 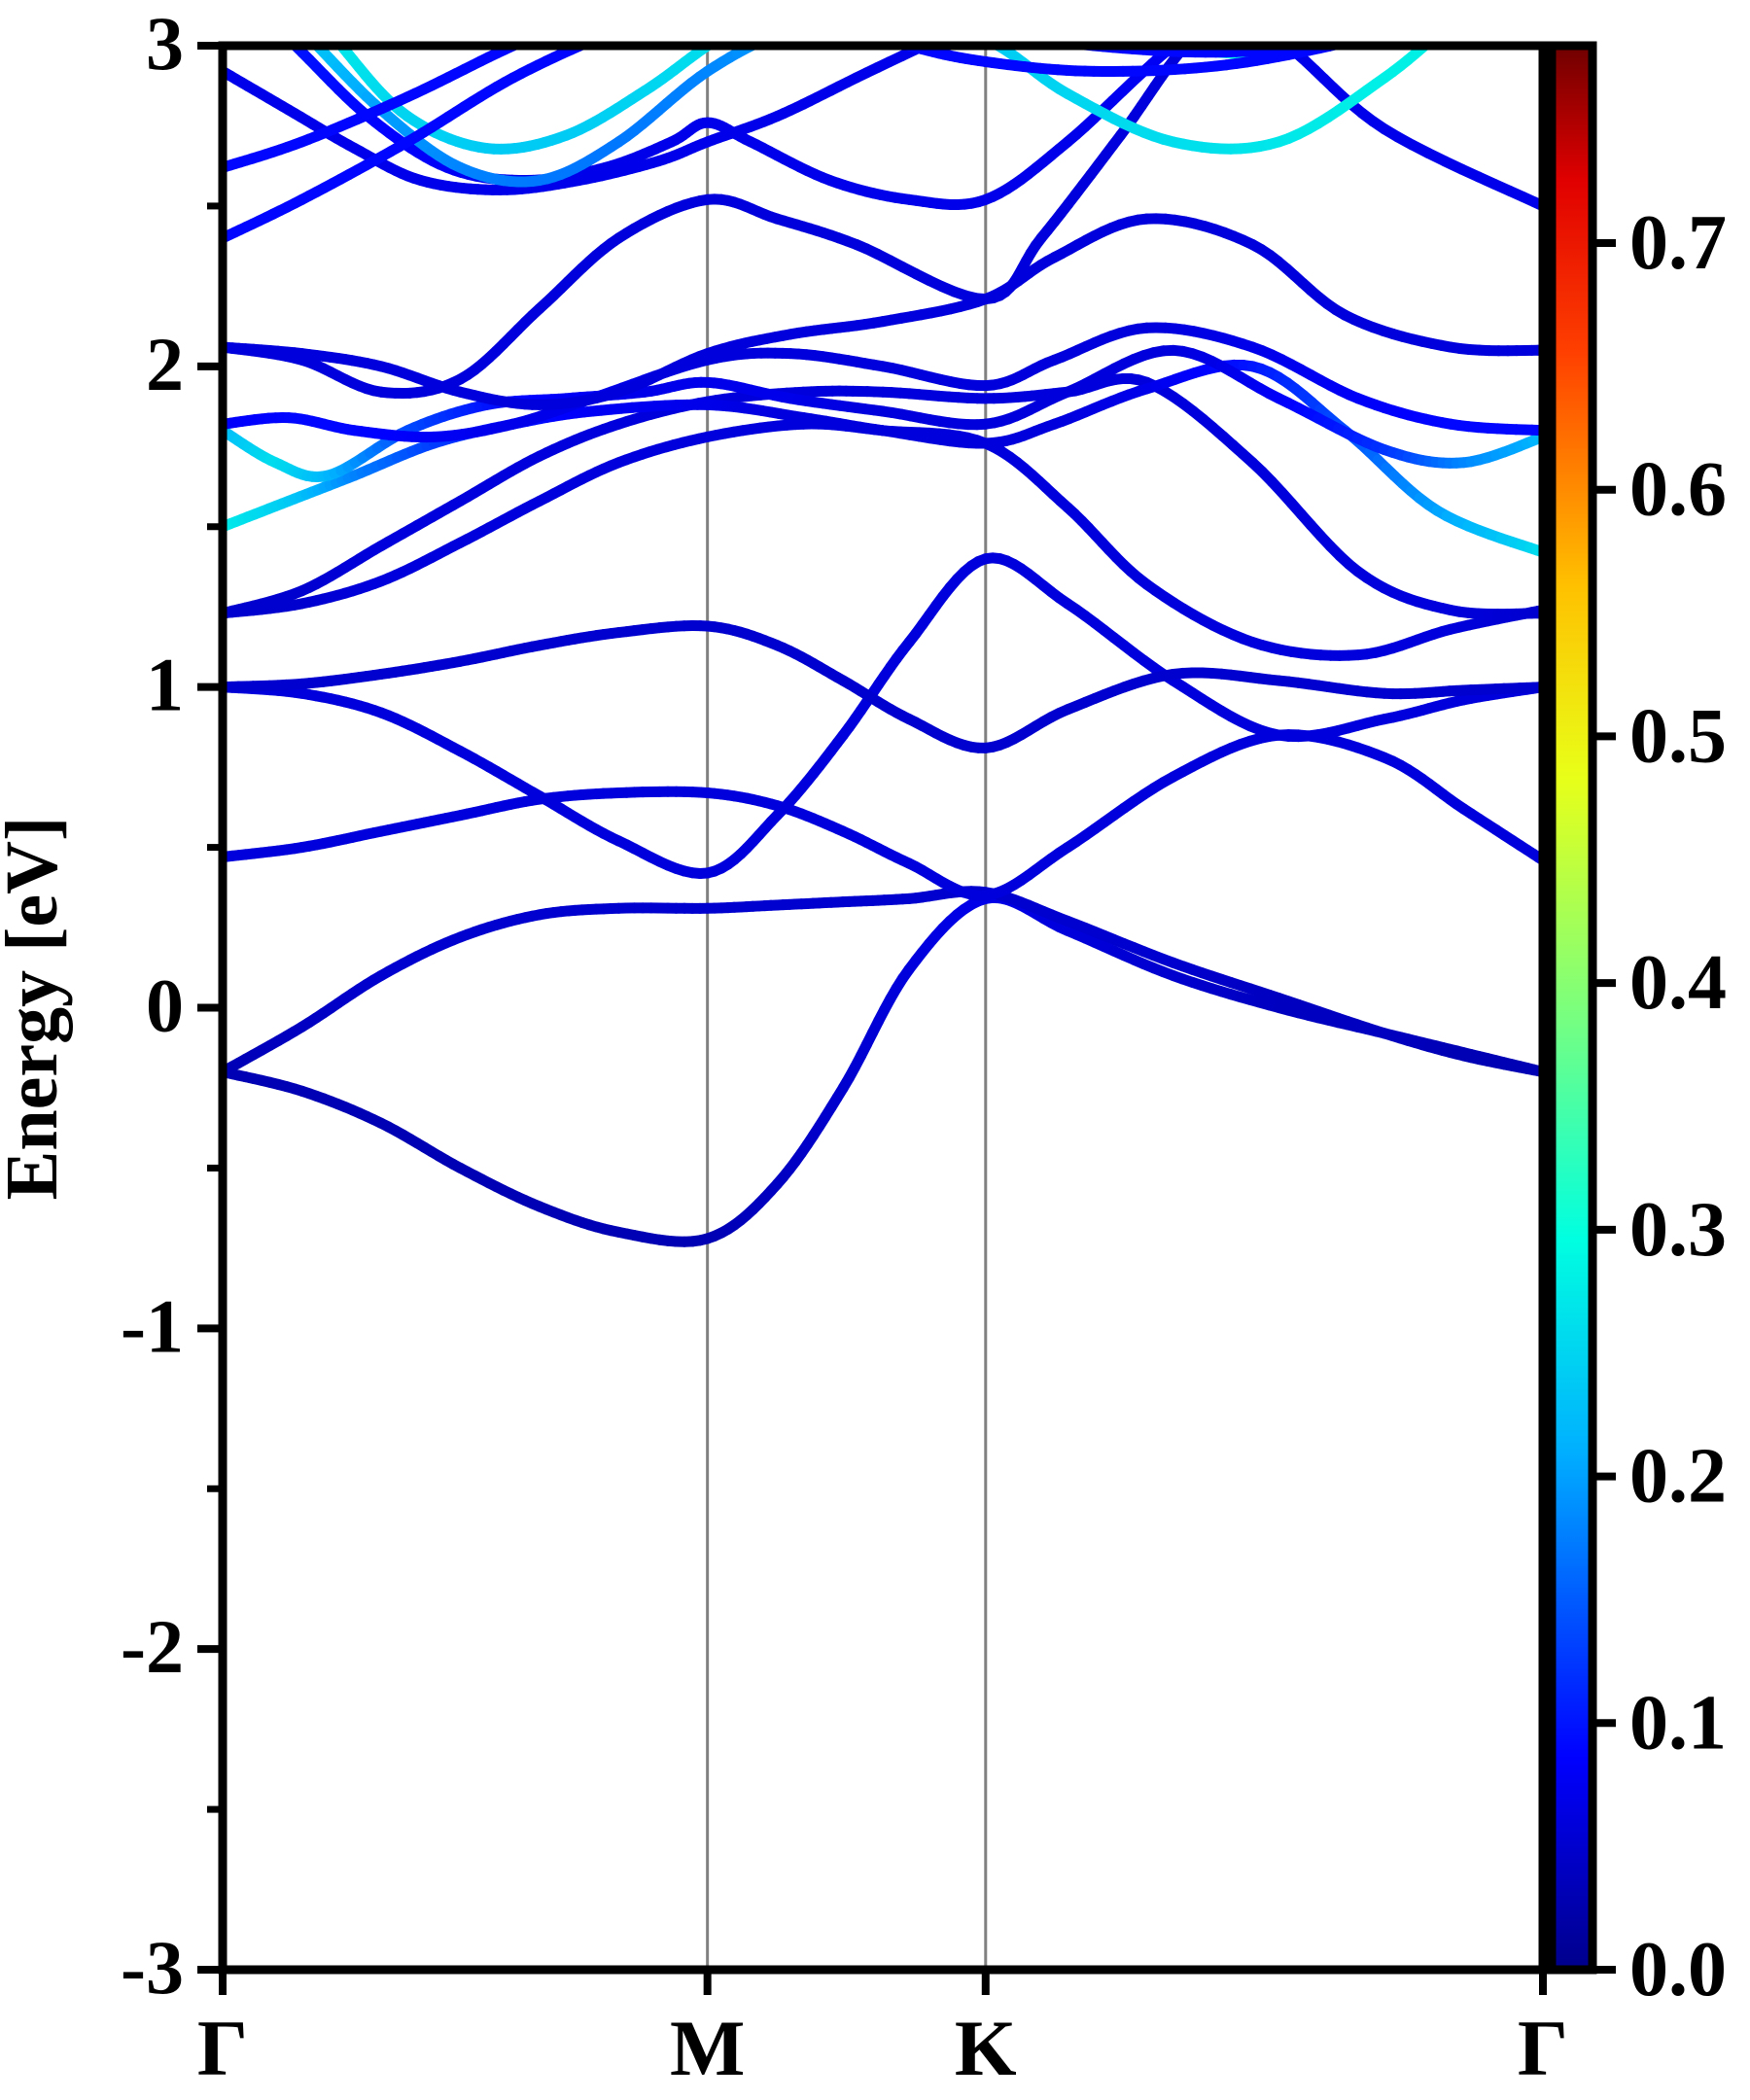 What do you see at coordinates (1678, 1723) in the screenshot?
I see `colorbar-tick-label: 0.1` at bounding box center [1678, 1723].